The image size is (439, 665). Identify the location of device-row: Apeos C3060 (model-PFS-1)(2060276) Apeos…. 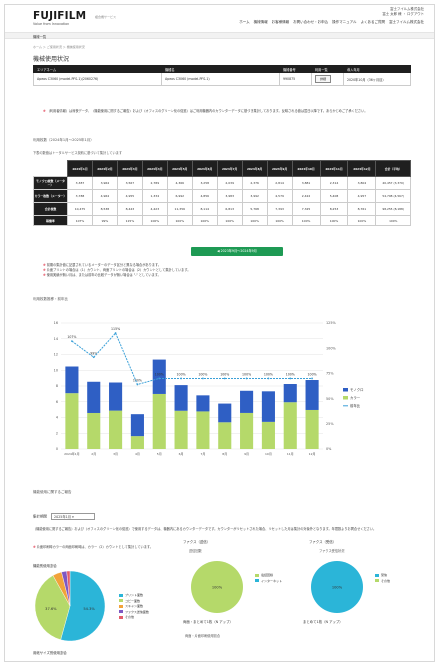
(222, 79).